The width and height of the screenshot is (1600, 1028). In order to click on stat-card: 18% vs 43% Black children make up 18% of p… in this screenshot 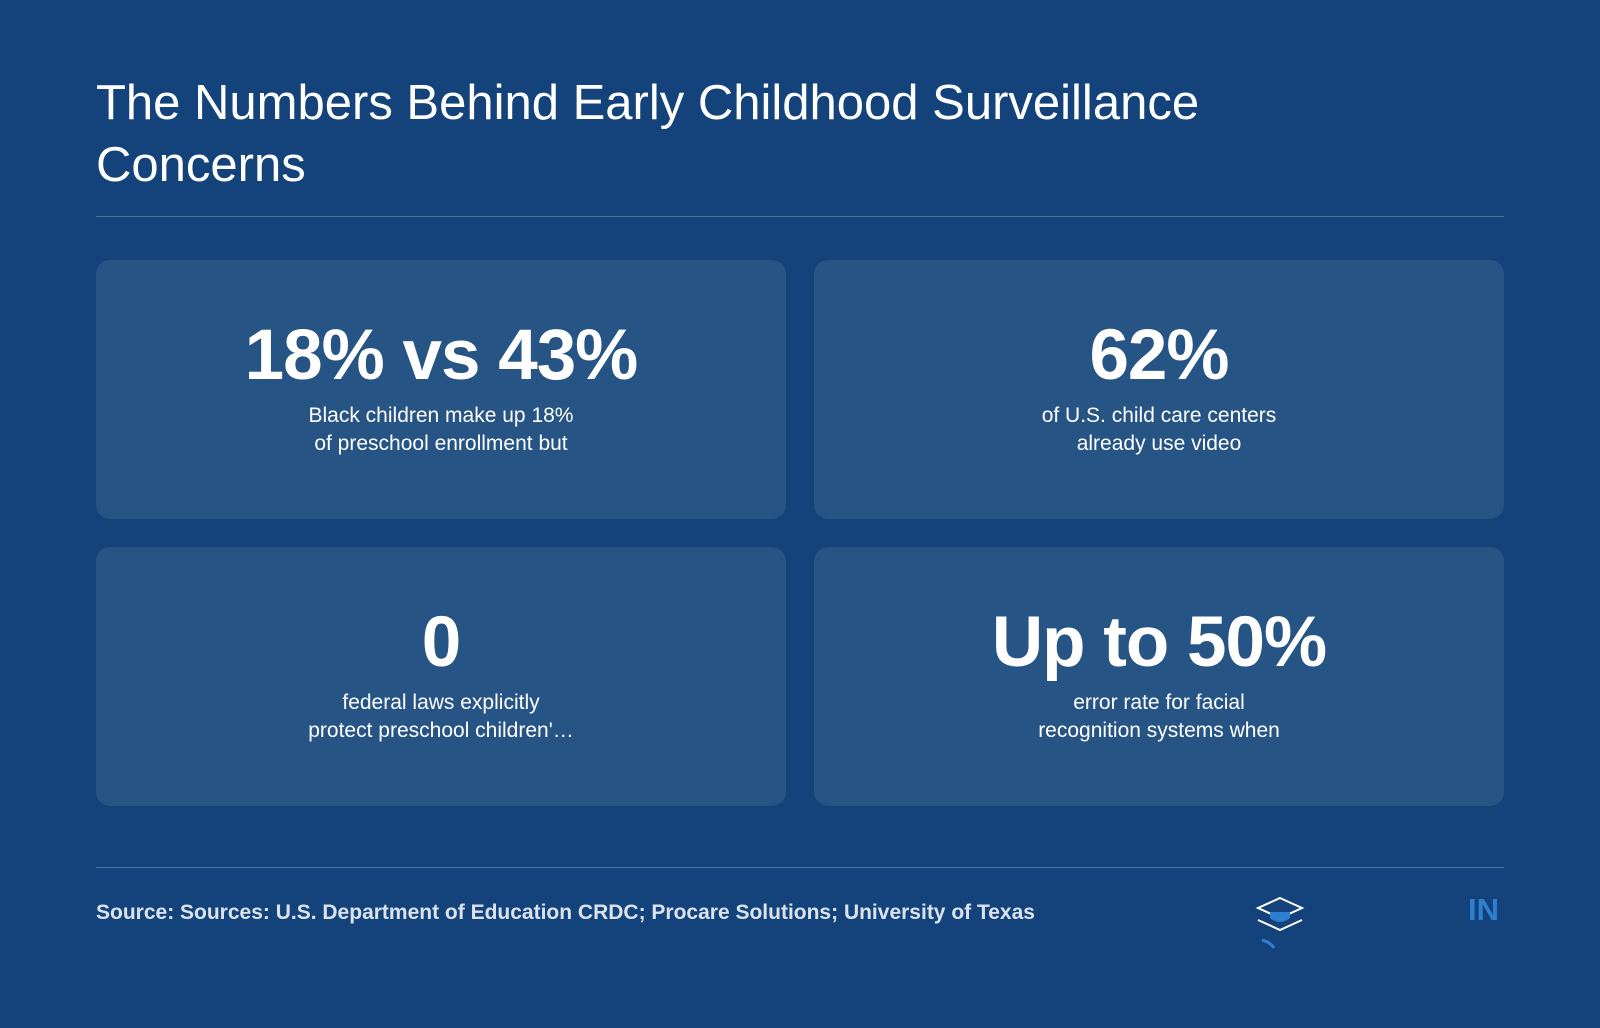, I will do `click(441, 389)`.